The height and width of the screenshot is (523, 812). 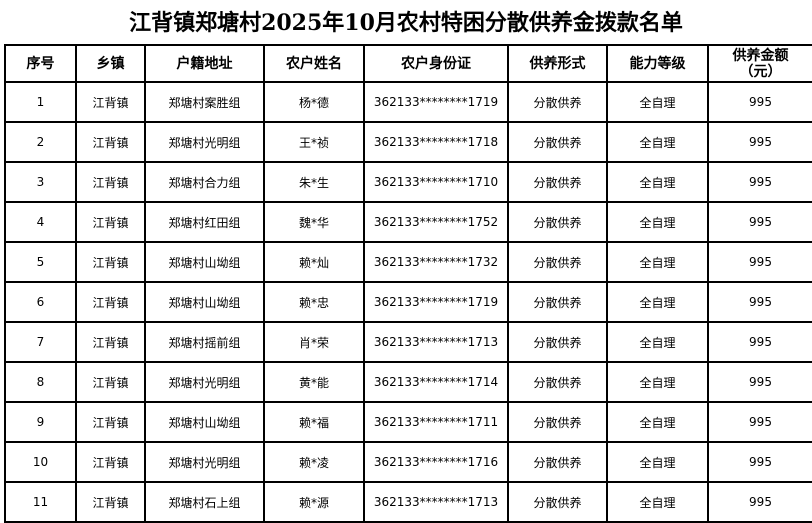 What do you see at coordinates (40, 502) in the screenshot?
I see `cell-index: 11` at bounding box center [40, 502].